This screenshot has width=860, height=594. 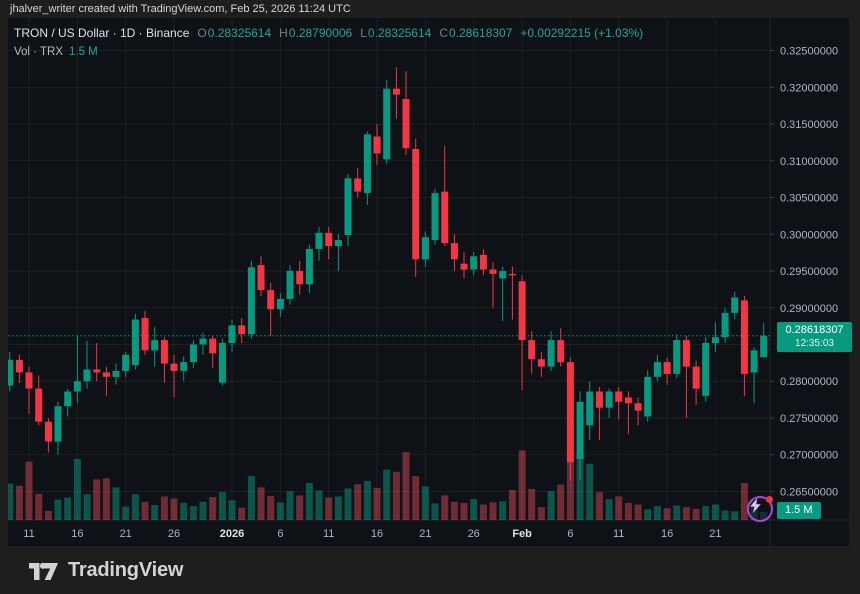 What do you see at coordinates (399, 33) in the screenshot?
I see `ohlc-low-value: 0.28325614` at bounding box center [399, 33].